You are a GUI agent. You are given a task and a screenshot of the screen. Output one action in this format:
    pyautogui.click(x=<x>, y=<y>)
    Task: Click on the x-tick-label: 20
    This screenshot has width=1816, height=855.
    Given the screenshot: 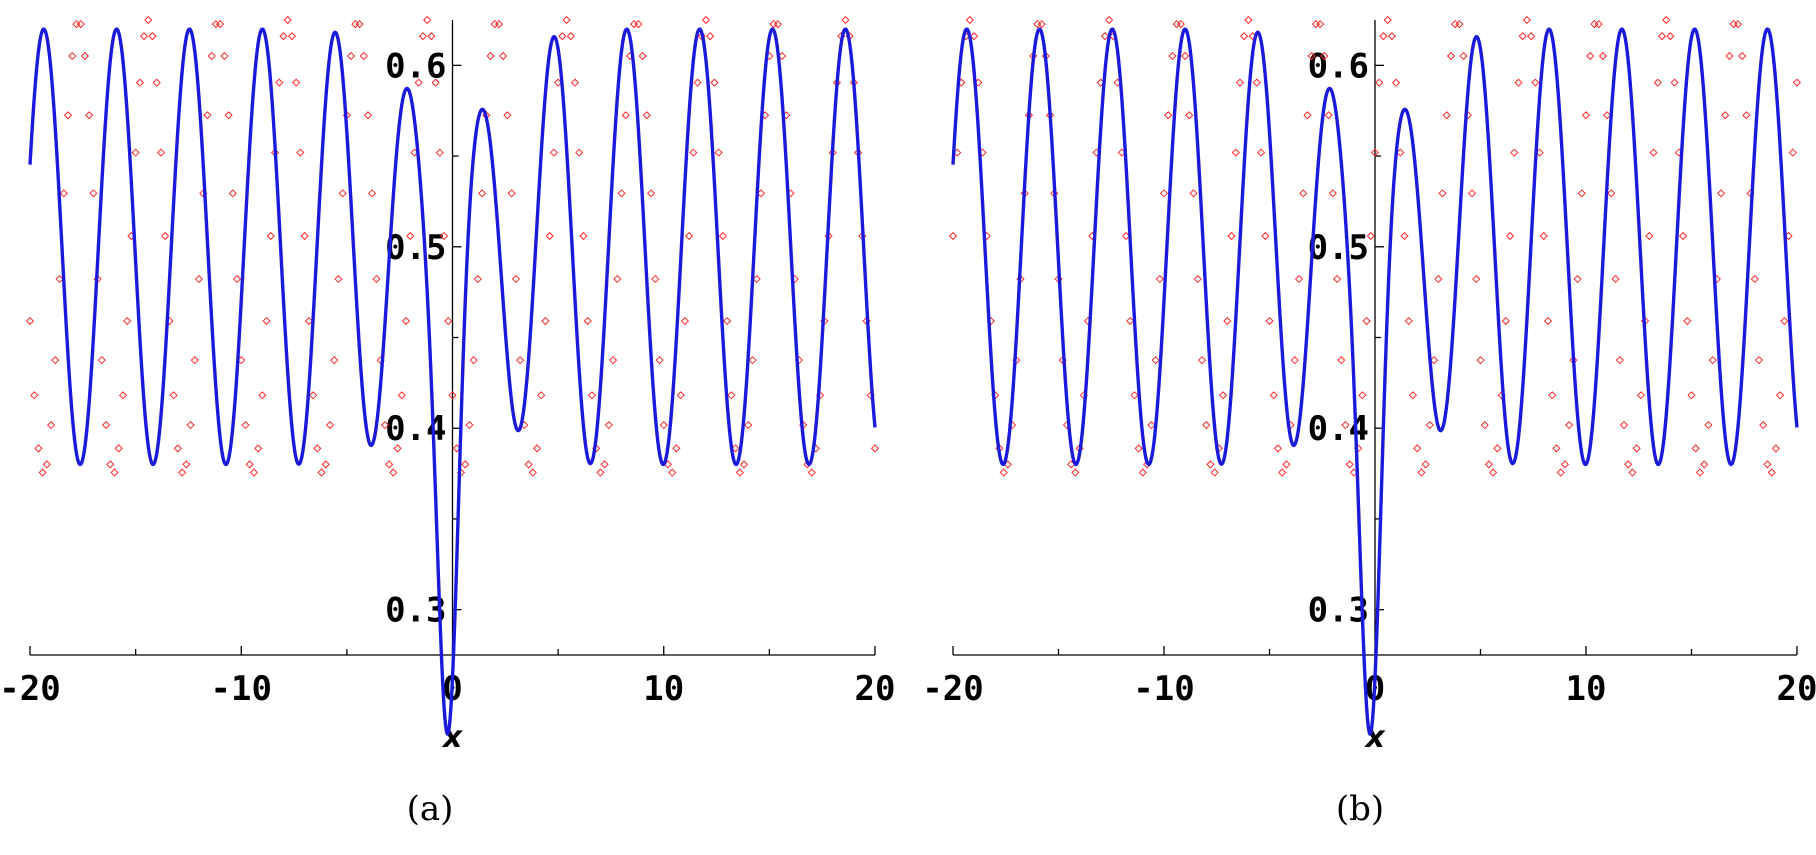 What is the action you would take?
    pyautogui.click(x=1796, y=689)
    